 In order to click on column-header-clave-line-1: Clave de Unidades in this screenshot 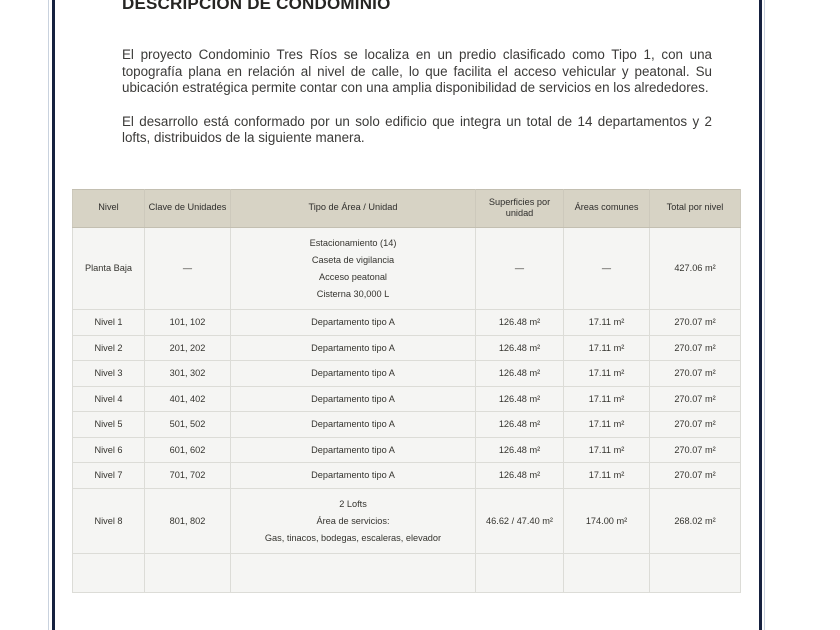, I will do `click(187, 207)`.